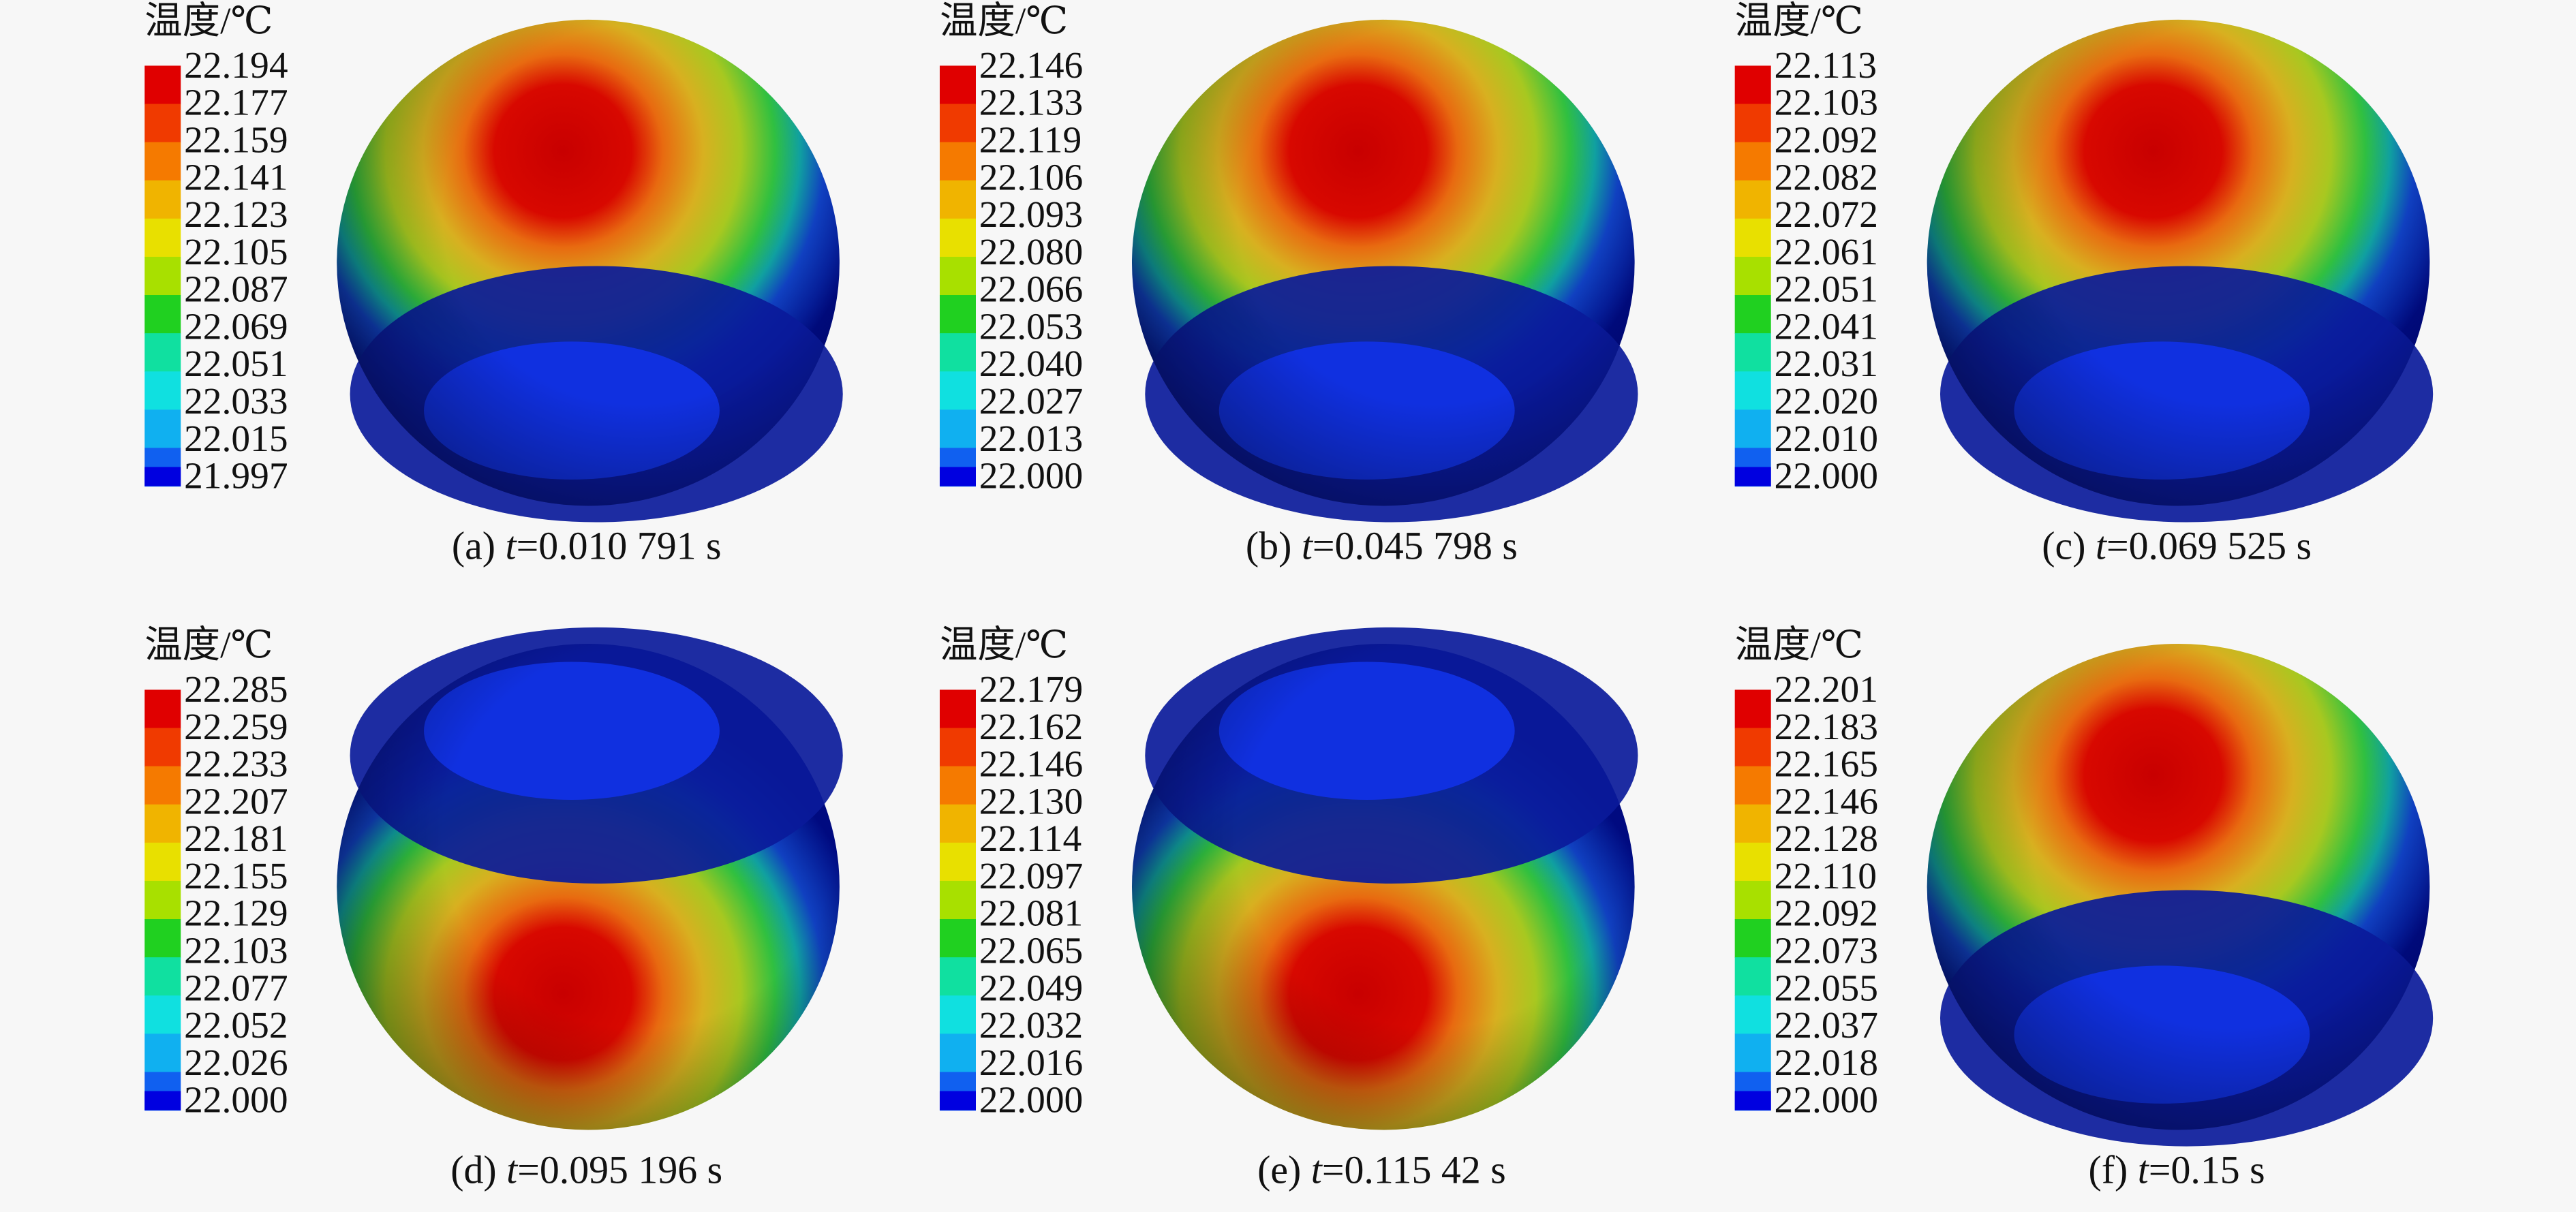 Image resolution: width=2576 pixels, height=1212 pixels. I want to click on caption-label: (f), so click(2108, 1170).